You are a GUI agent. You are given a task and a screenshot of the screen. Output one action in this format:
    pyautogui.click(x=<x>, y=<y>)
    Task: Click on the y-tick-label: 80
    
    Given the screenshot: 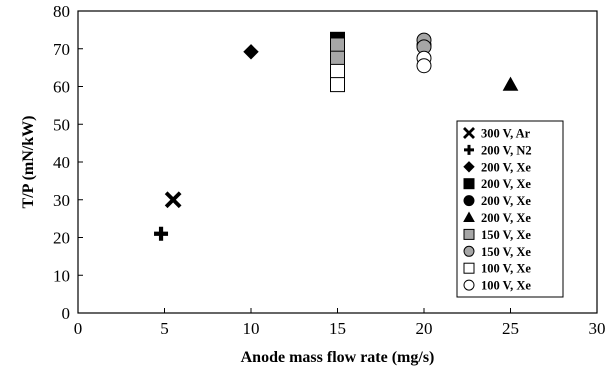 What is the action you would take?
    pyautogui.click(x=61, y=11)
    